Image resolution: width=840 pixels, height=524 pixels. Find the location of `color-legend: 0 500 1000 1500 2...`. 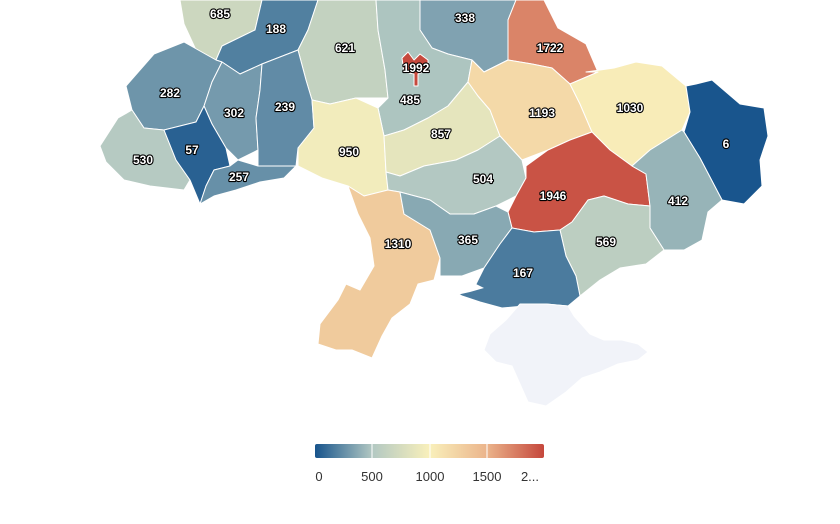

color-legend: 0 500 1000 1500 2... is located at coordinates (429, 464).